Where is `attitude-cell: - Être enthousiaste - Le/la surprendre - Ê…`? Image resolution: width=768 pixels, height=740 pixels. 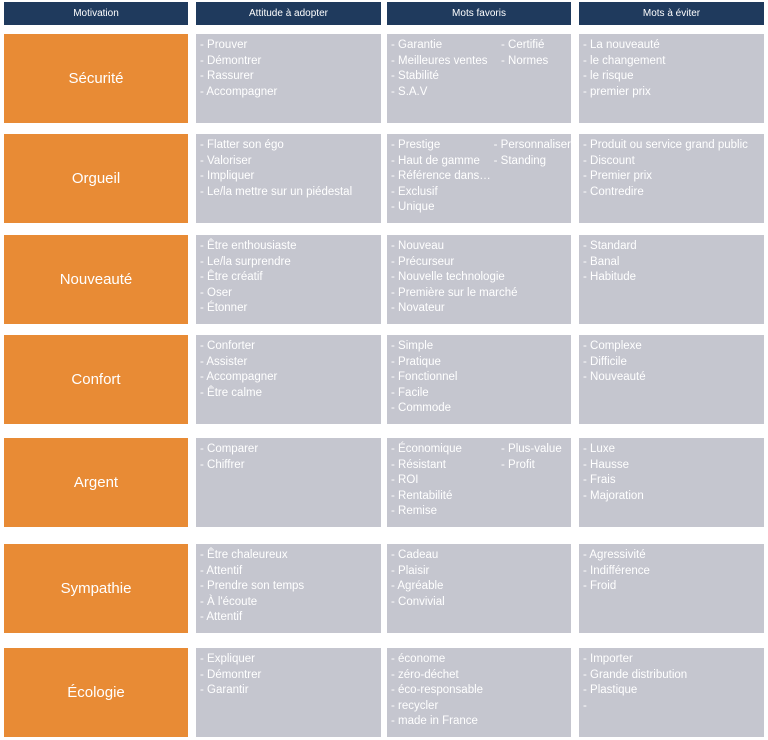 attitude-cell: - Être enthousiaste - Le/la surprendre - Ê… is located at coordinates (288, 279).